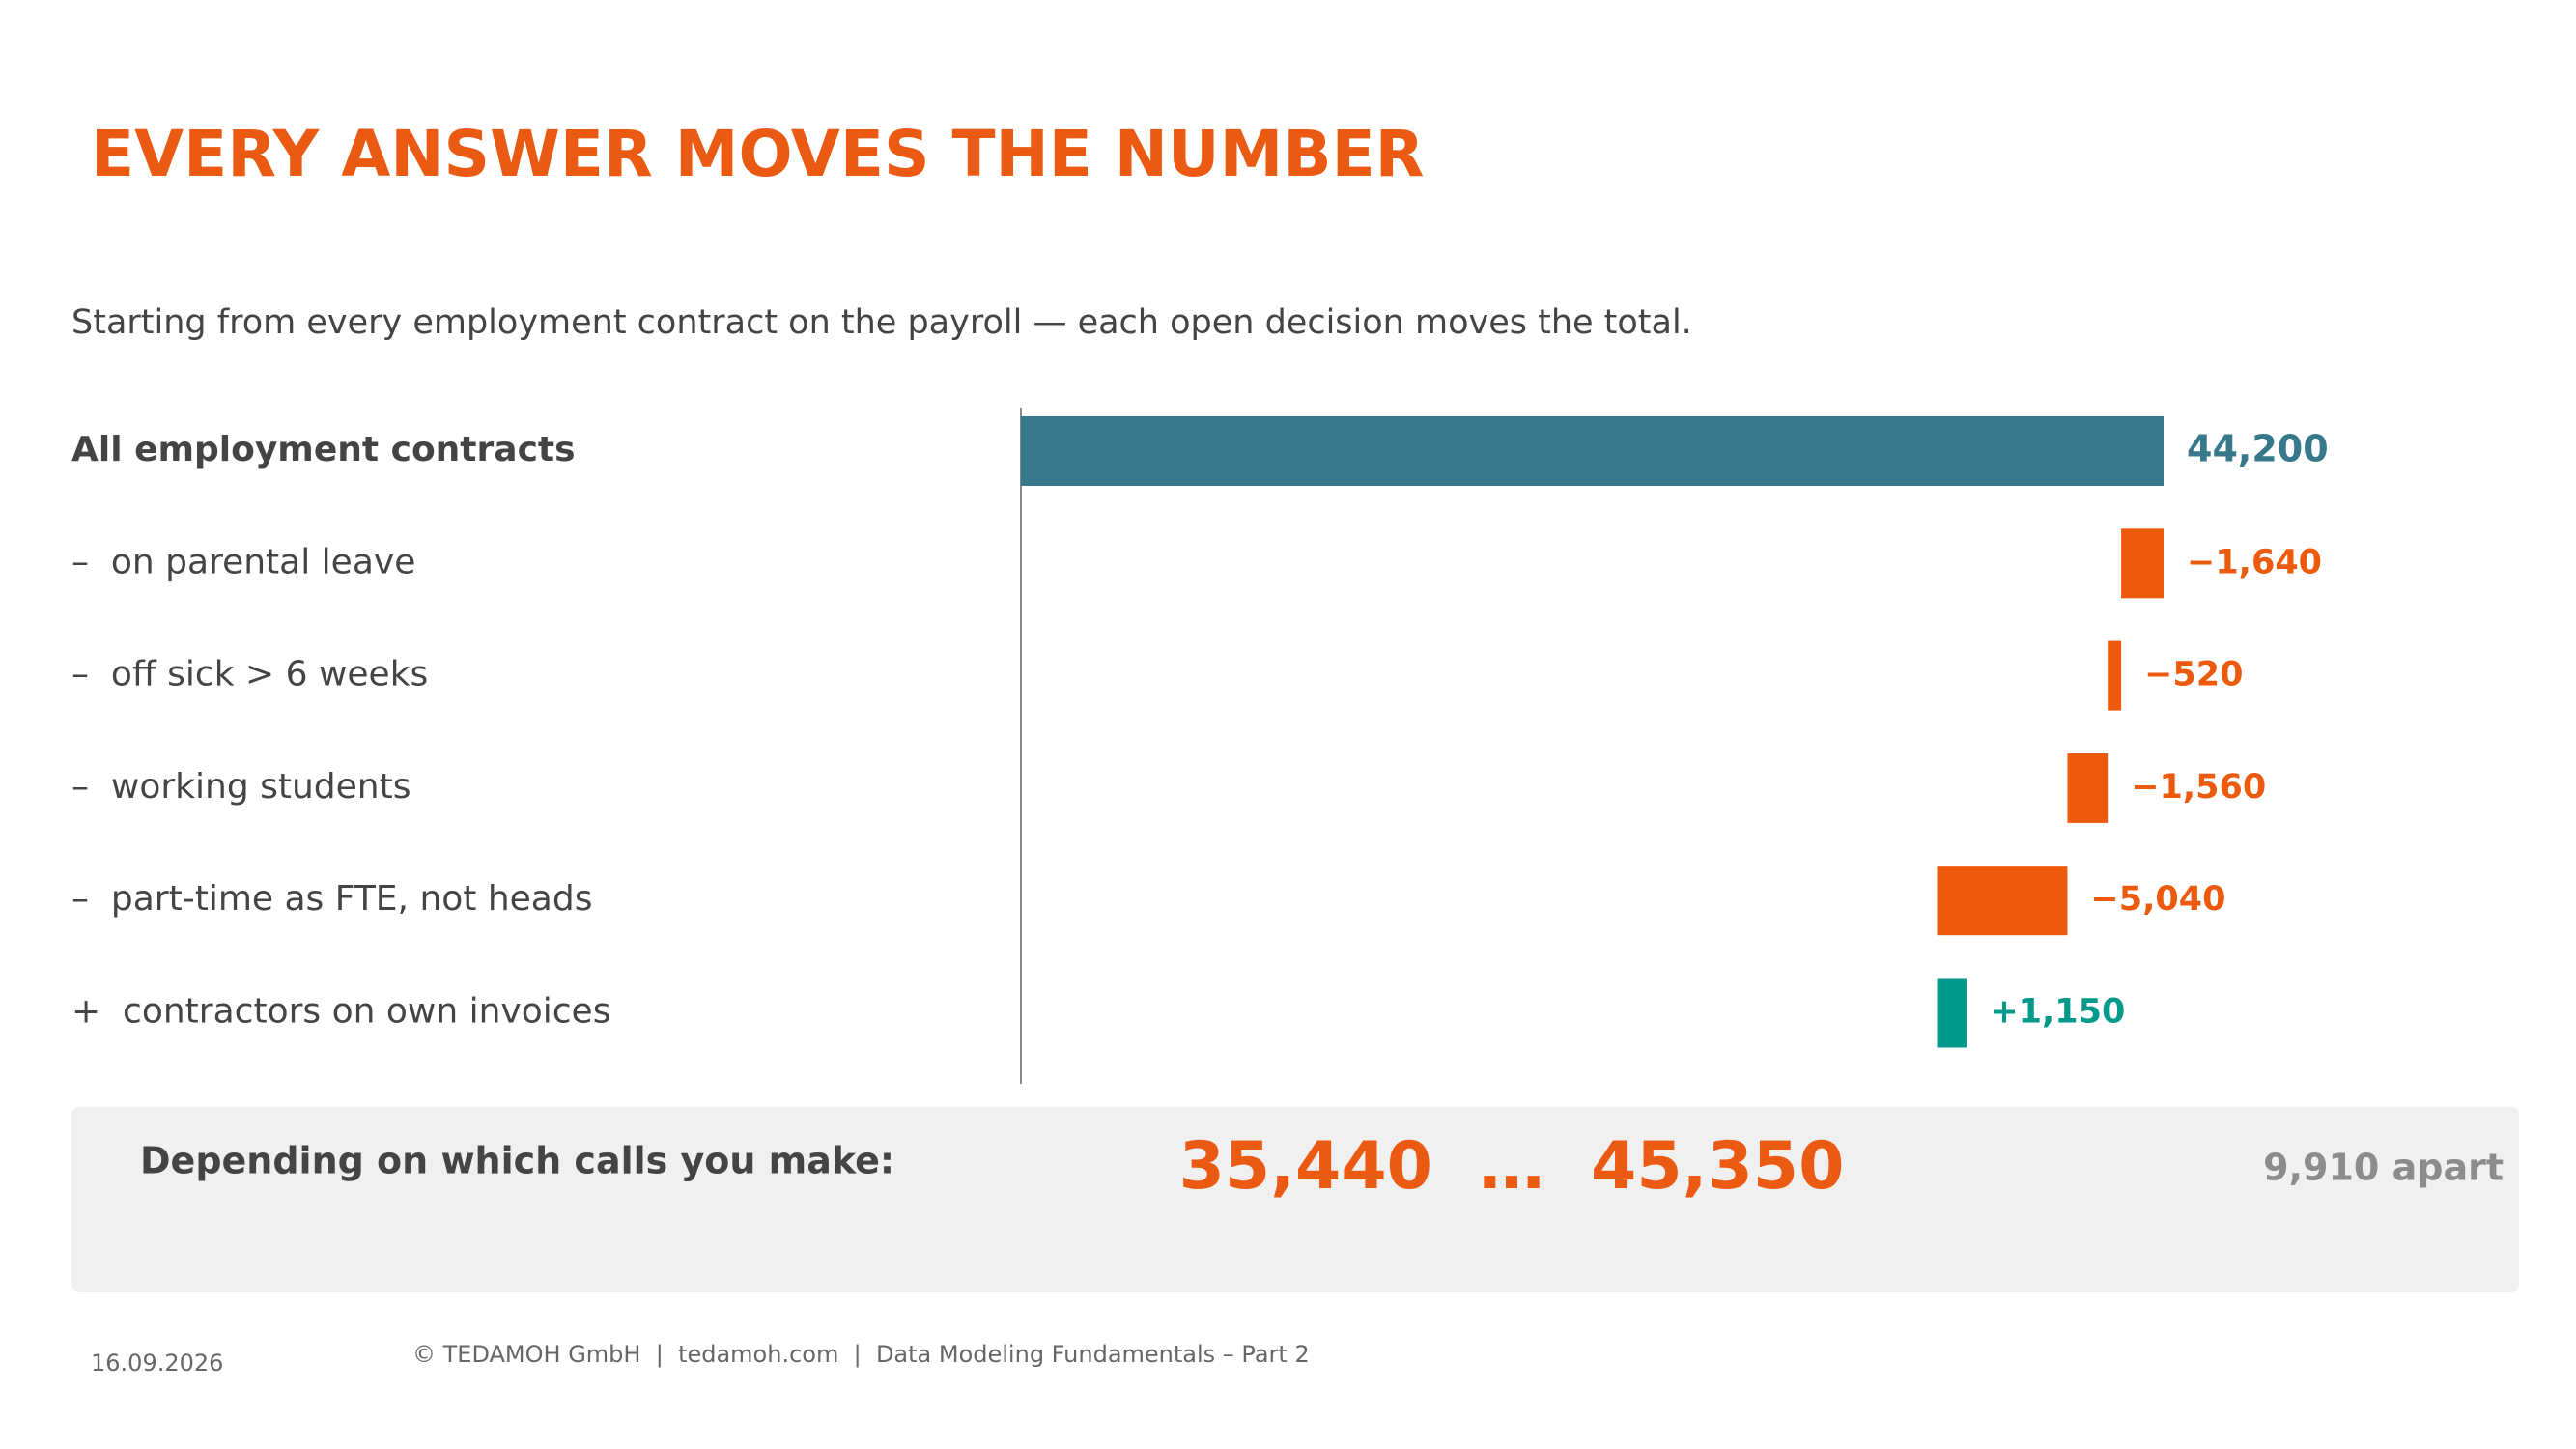 Image resolution: width=2576 pixels, height=1449 pixels. I want to click on row-label: – part-time as FTE, not heads, so click(331, 899).